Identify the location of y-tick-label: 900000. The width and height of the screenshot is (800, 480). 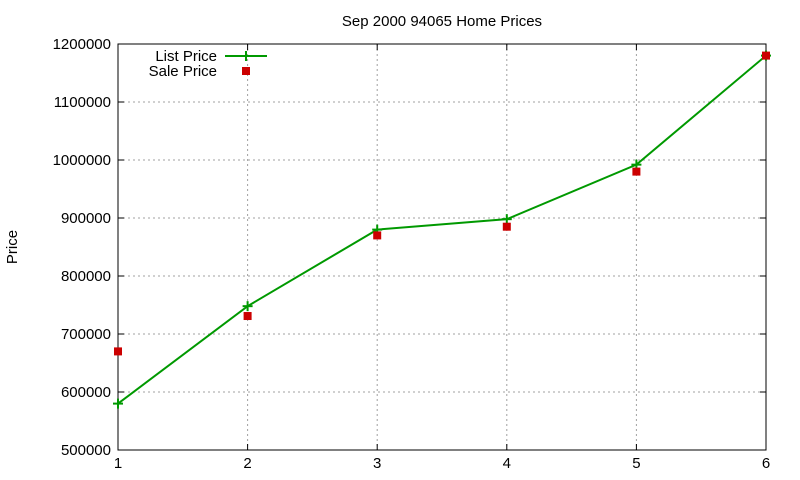
(86, 218).